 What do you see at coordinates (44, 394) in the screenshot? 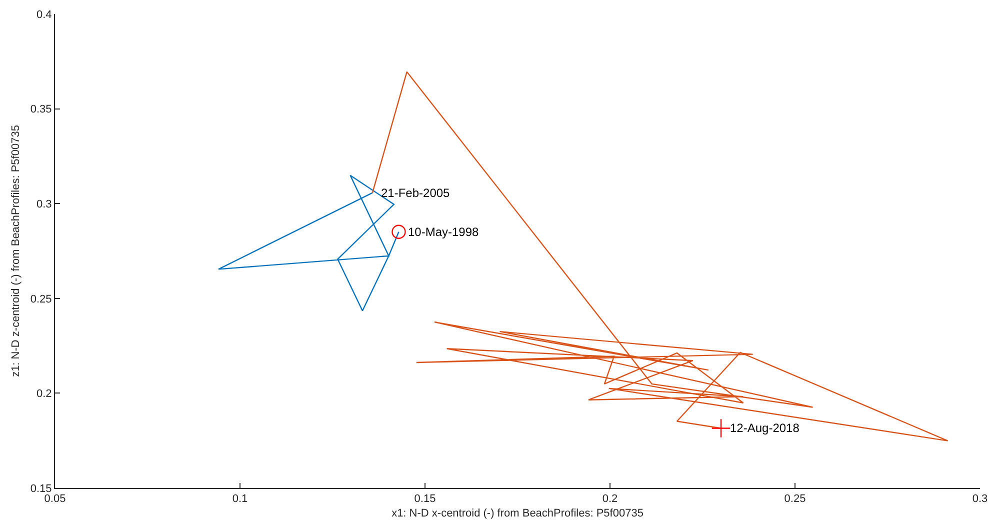
I see `y-tick-label: 0.2` at bounding box center [44, 394].